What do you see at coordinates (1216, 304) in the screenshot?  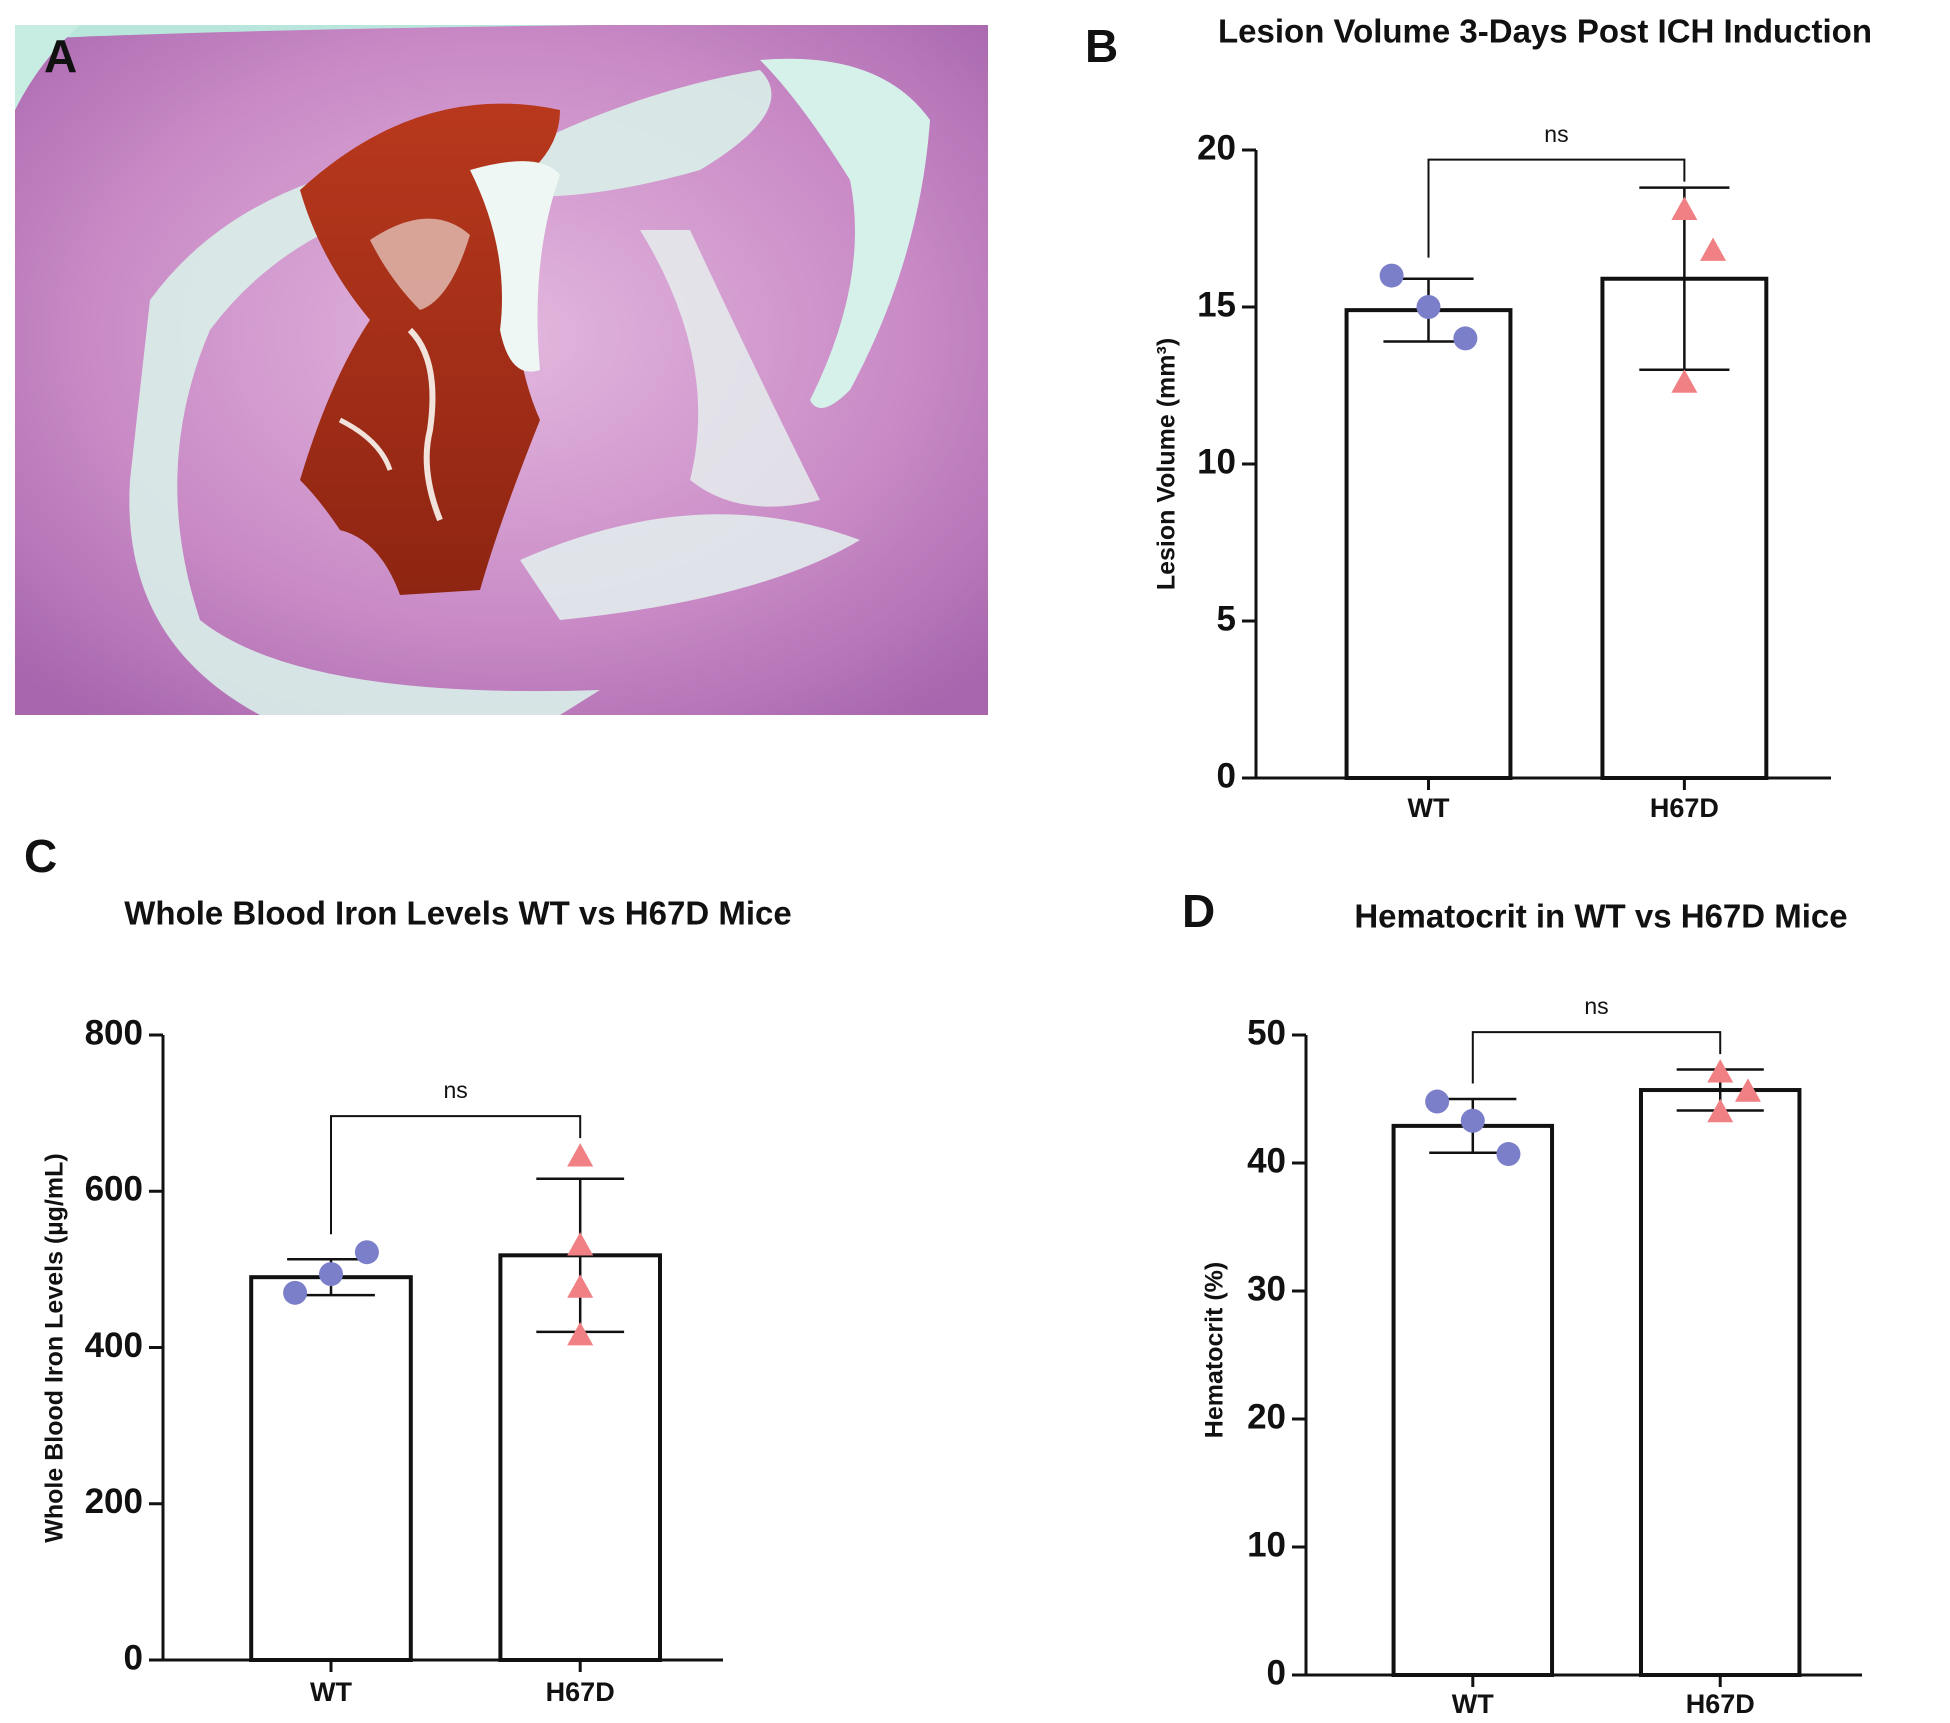 I see `y-tick-label: 15` at bounding box center [1216, 304].